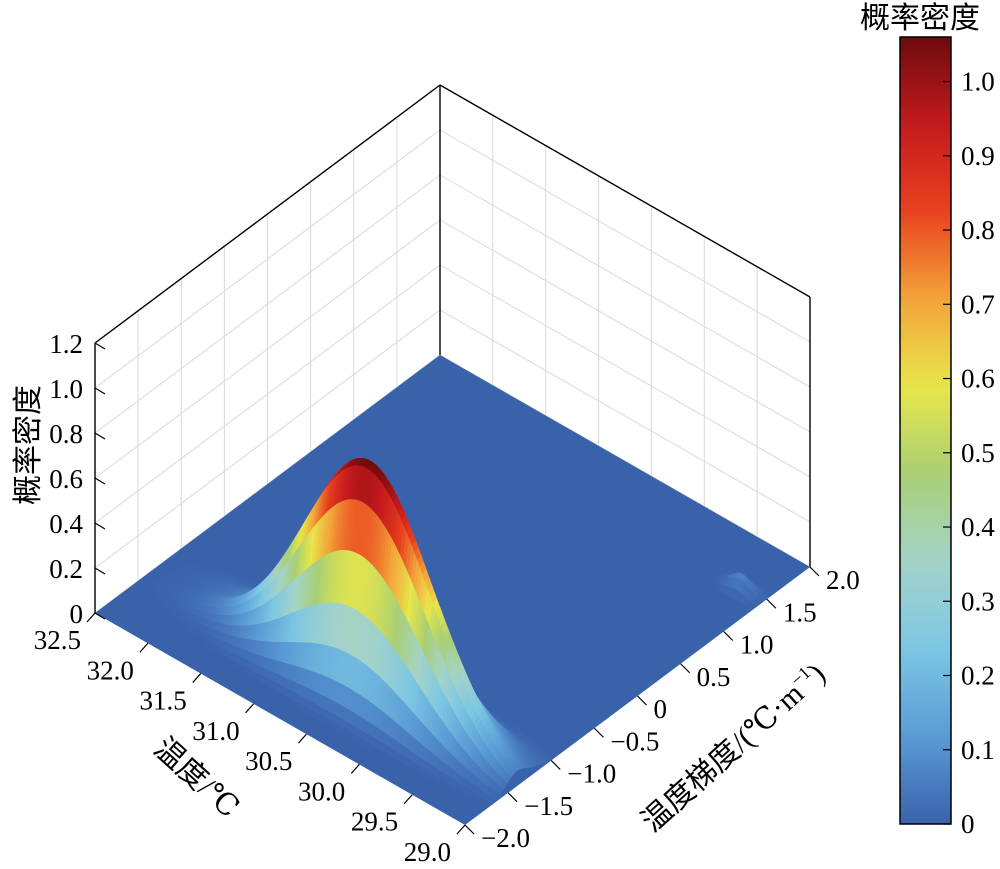  I want to click on colorbar-tick-label: 0.3, so click(978, 601).